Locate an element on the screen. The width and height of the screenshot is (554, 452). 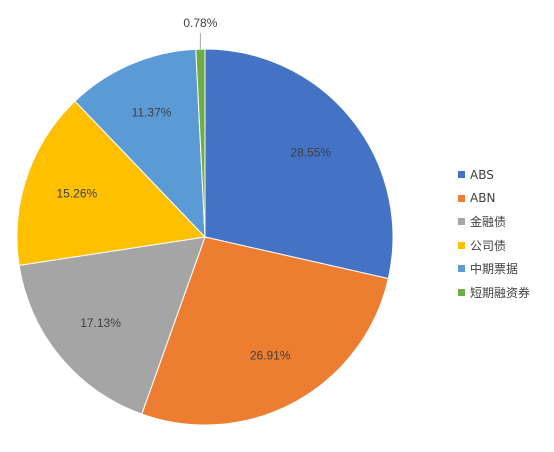
data-label-3: 15.26% is located at coordinates (77, 193).